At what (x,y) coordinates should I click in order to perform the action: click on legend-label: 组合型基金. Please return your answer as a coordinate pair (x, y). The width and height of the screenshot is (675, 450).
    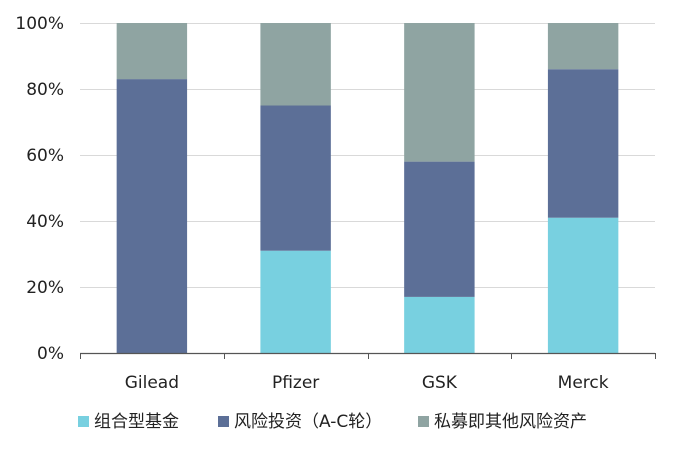
    Looking at the image, I should click on (136, 422).